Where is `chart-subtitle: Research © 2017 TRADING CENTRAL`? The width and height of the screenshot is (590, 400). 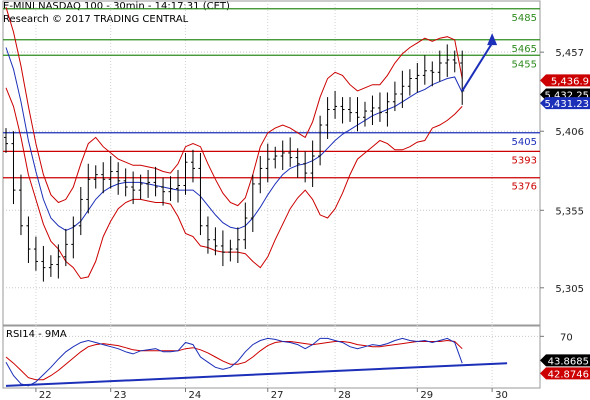
chart-subtitle: Research © 2017 TRADING CENTRAL is located at coordinates (96, 19).